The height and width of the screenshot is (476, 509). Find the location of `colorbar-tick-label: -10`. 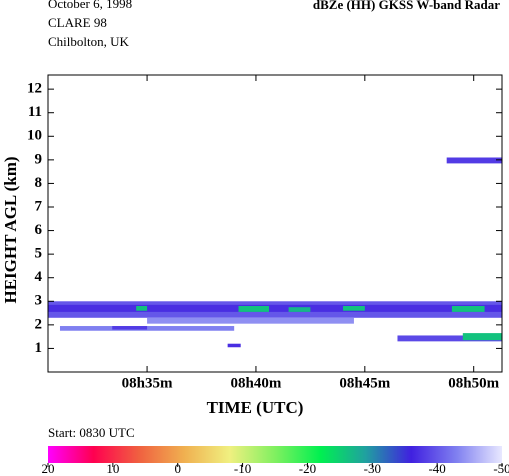

colorbar-tick-label: -10 is located at coordinates (242, 468).